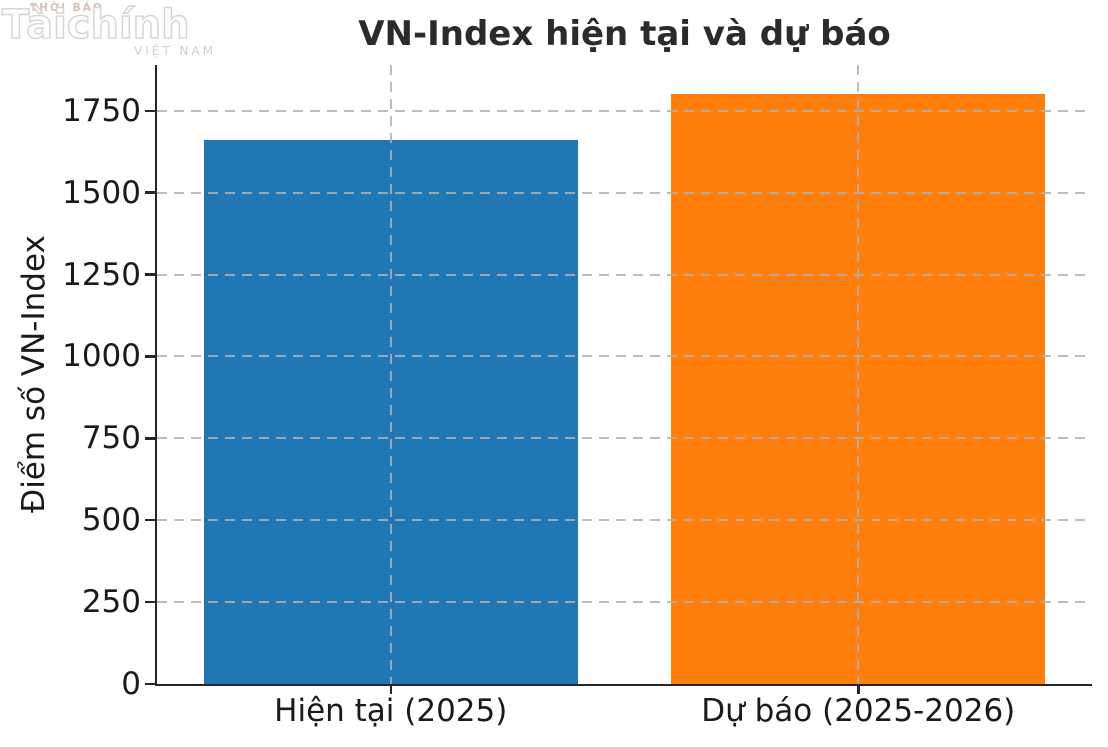 The width and height of the screenshot is (1108, 747). Describe the element at coordinates (111, 520) in the screenshot. I see `y-tick-label-500: 500` at that location.